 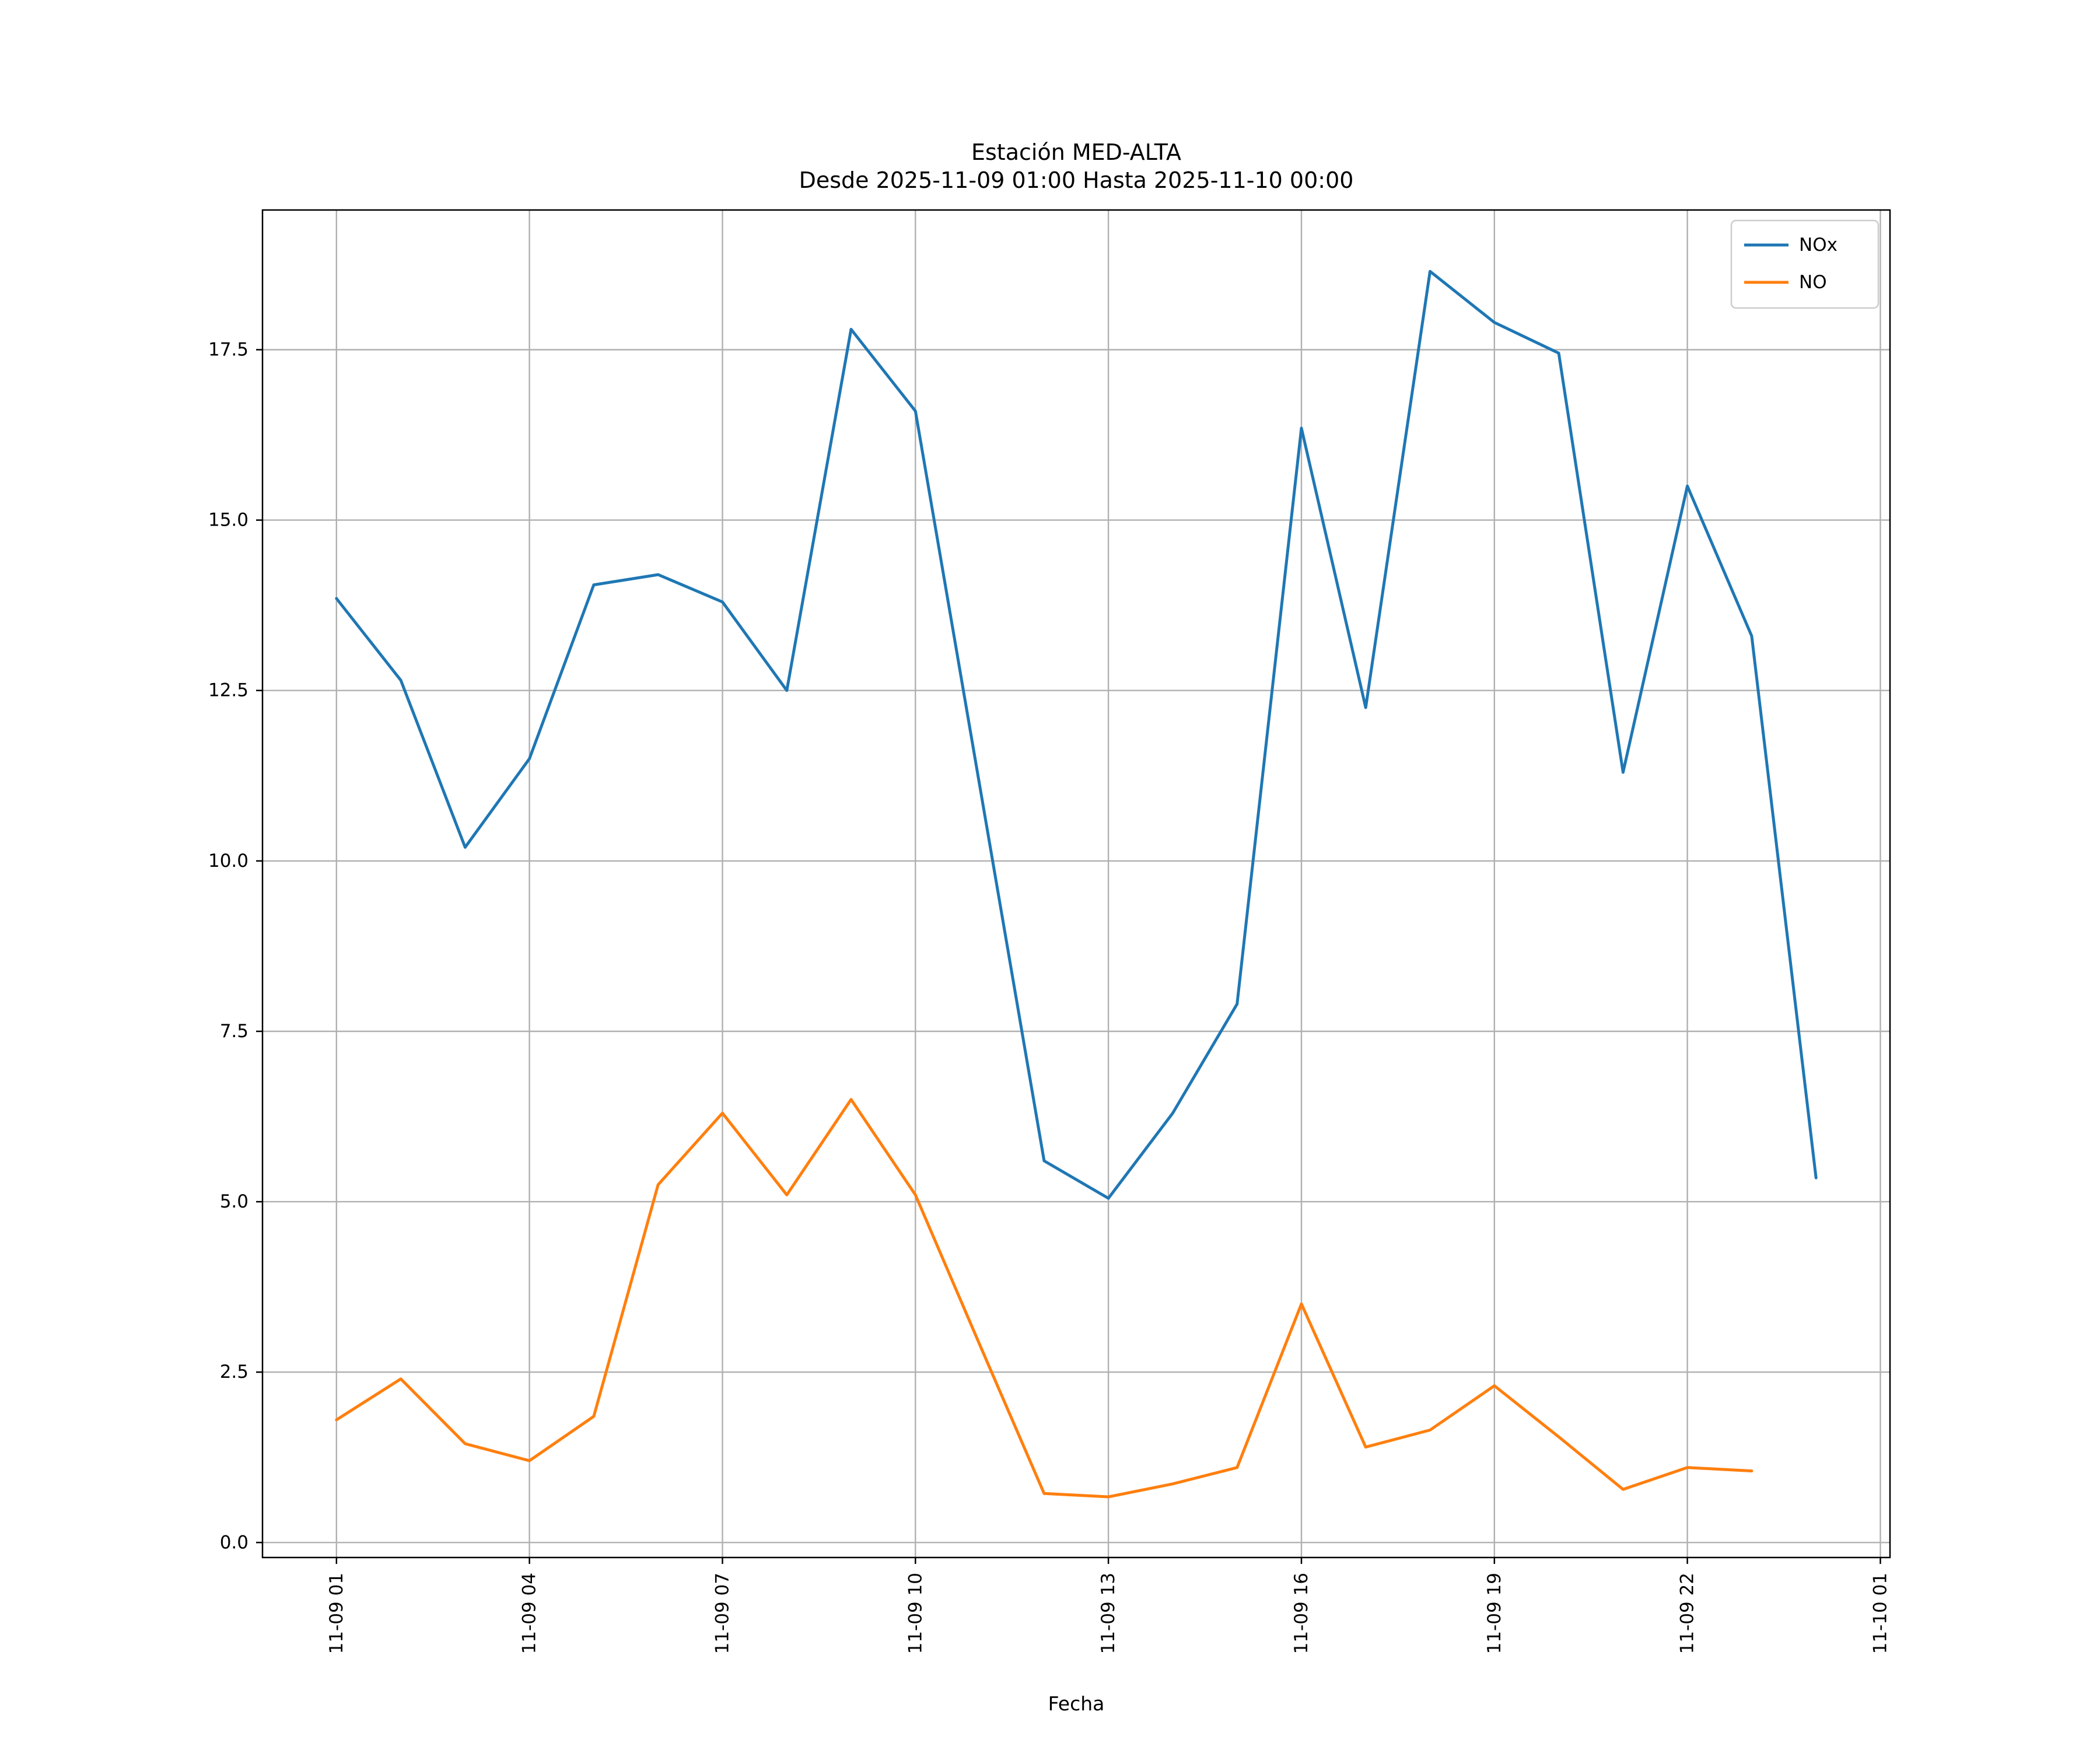 What do you see at coordinates (915, 1613) in the screenshot?
I see `x-tick-label: 11-09 10` at bounding box center [915, 1613].